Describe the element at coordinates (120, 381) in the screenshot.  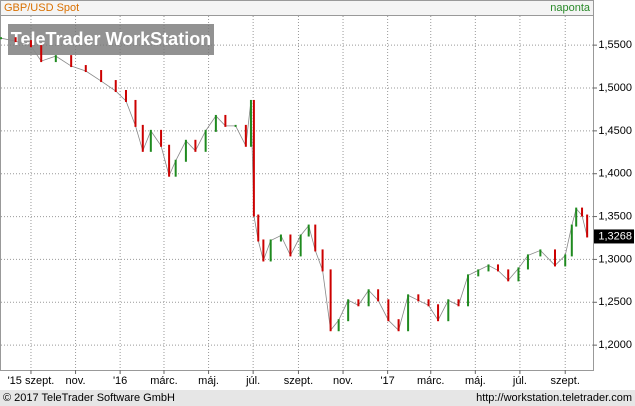
I see `x-tick-label: '16` at that location.